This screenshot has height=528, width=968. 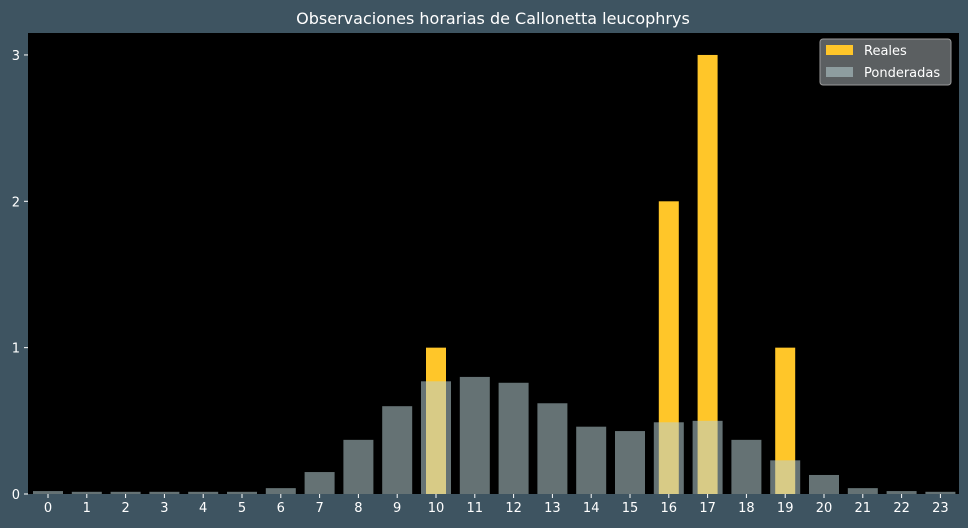 What do you see at coordinates (513, 508) in the screenshot?
I see `x-tick-label-12: 12` at bounding box center [513, 508].